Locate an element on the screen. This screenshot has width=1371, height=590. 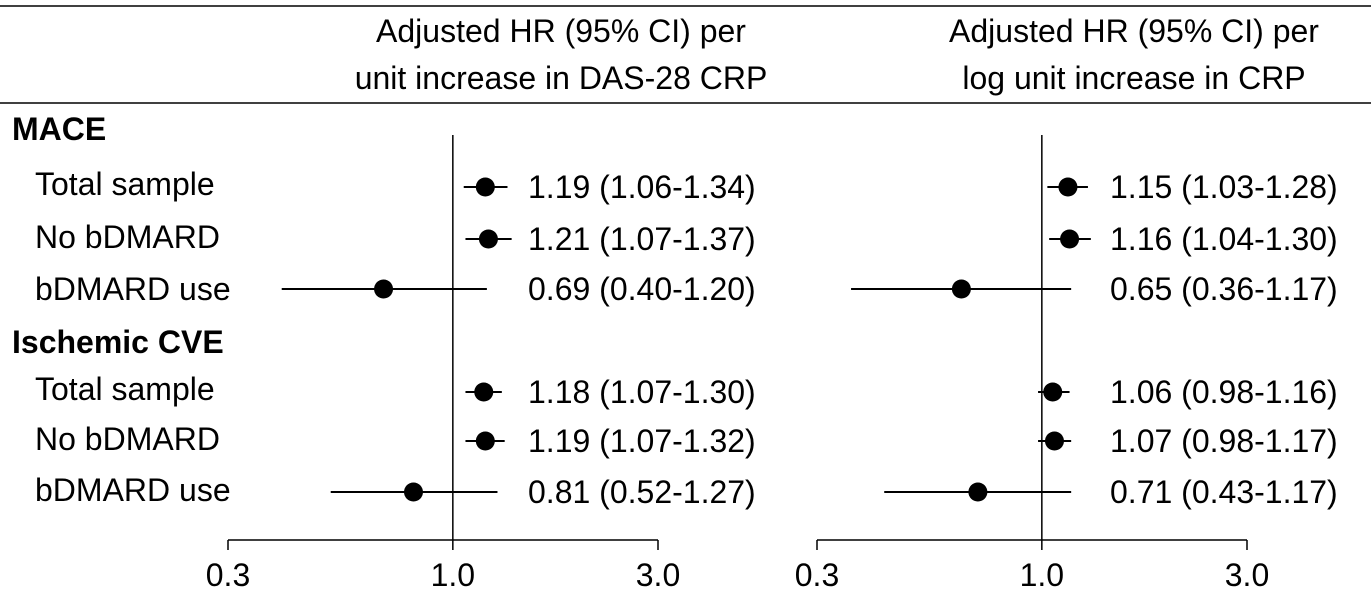
right-x-tick-label: 1.0 is located at coordinates (1042, 573).